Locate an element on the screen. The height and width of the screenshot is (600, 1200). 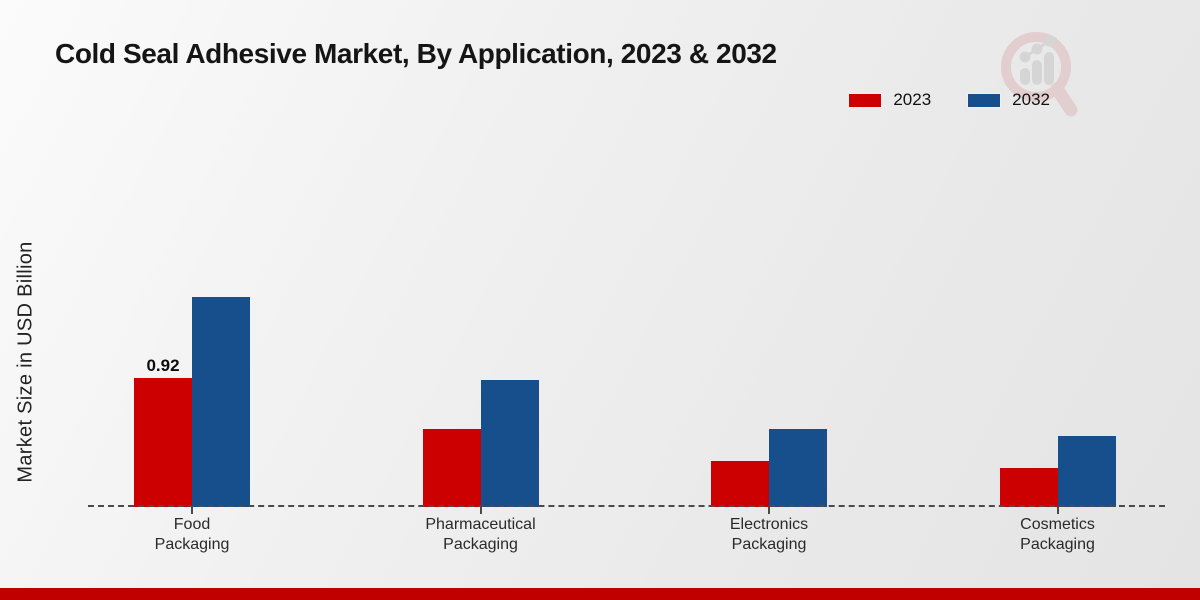
category-label-electronics-packaging: Electronics Packaging is located at coordinates (769, 534).